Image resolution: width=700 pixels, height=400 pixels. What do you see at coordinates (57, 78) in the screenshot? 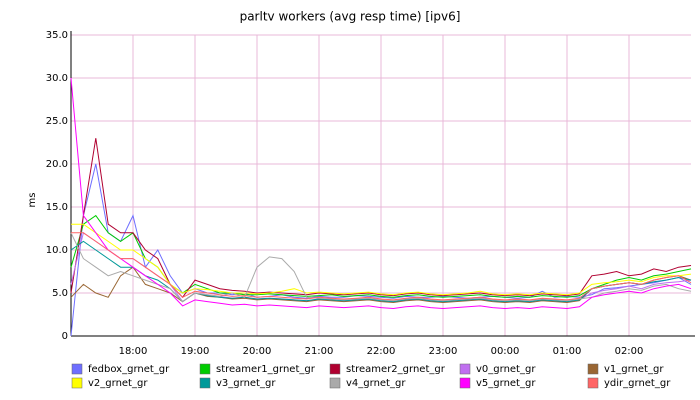
I see `y-tick-label: 30.0` at bounding box center [57, 78].